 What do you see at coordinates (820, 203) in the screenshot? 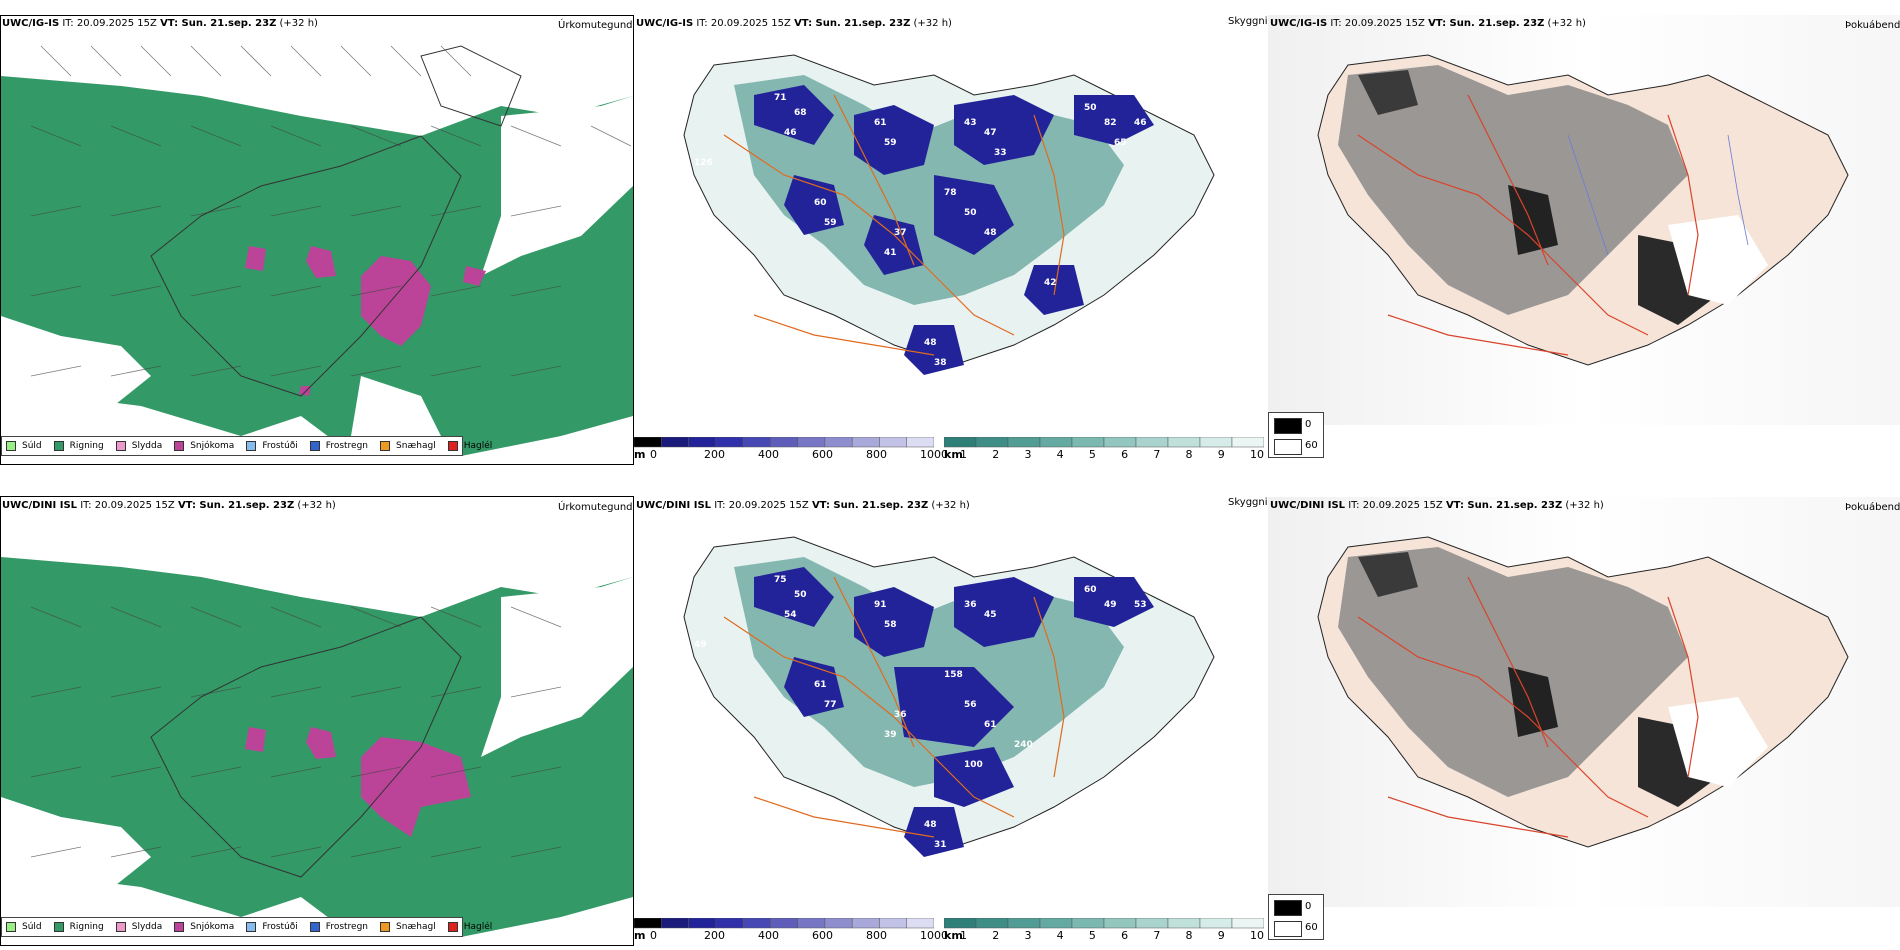
I see `svg-text: 60` at bounding box center [820, 203].